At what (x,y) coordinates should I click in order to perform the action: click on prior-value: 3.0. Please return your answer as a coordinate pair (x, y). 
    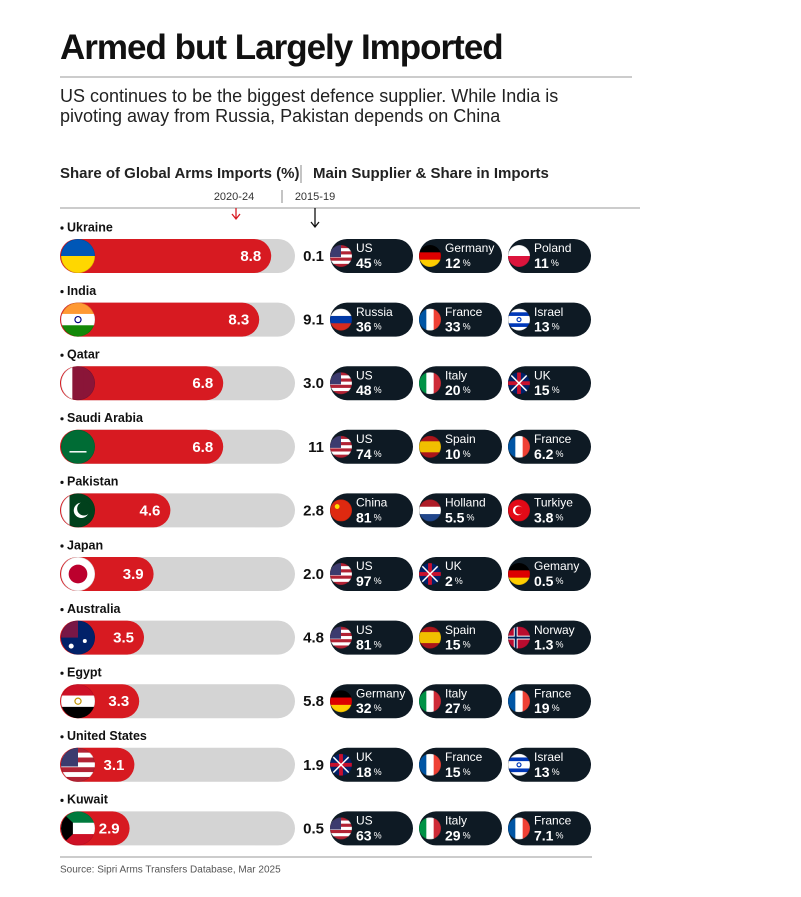
    Looking at the image, I should click on (313, 383).